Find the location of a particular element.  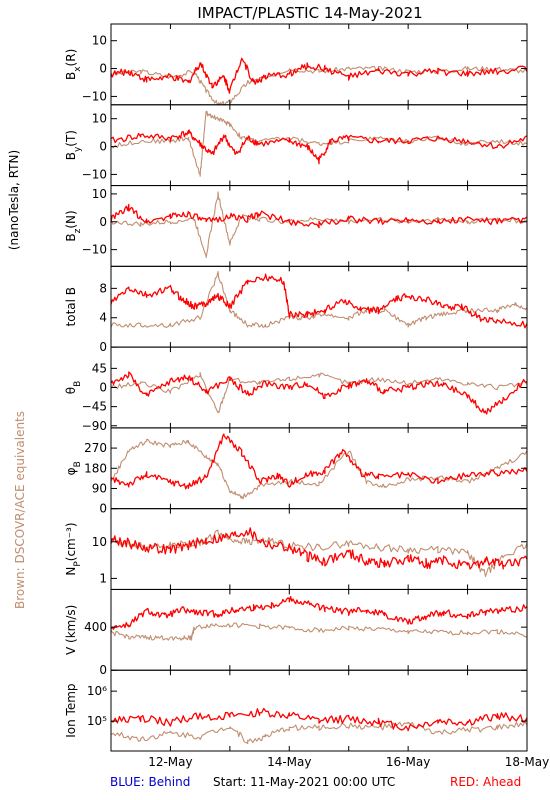

xtick-label-2: 16-May is located at coordinates (408, 762).